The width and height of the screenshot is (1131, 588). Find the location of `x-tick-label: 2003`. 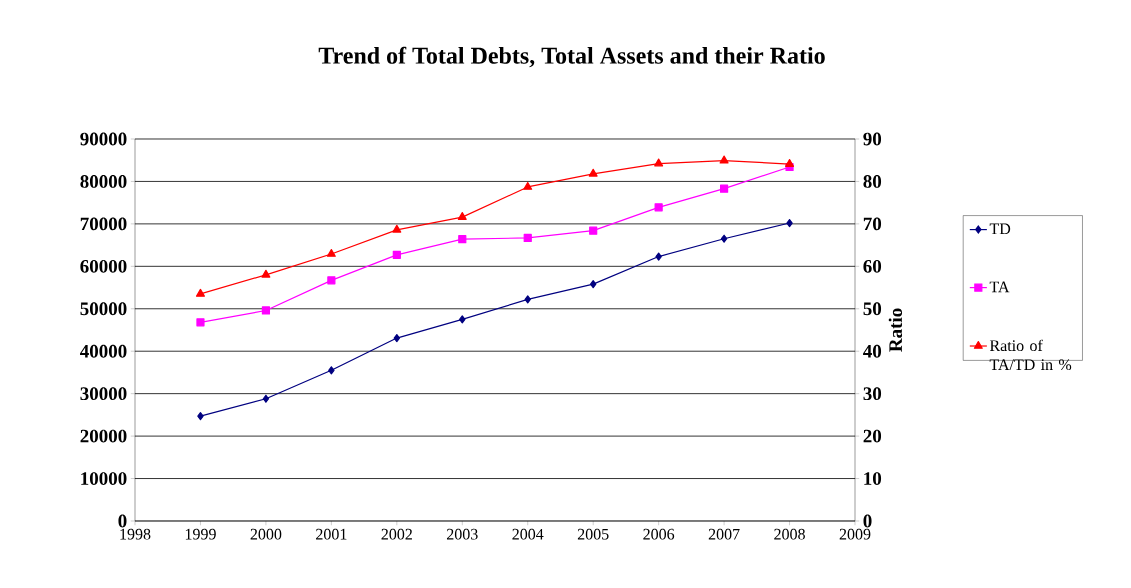

x-tick-label: 2003 is located at coordinates (462, 534).